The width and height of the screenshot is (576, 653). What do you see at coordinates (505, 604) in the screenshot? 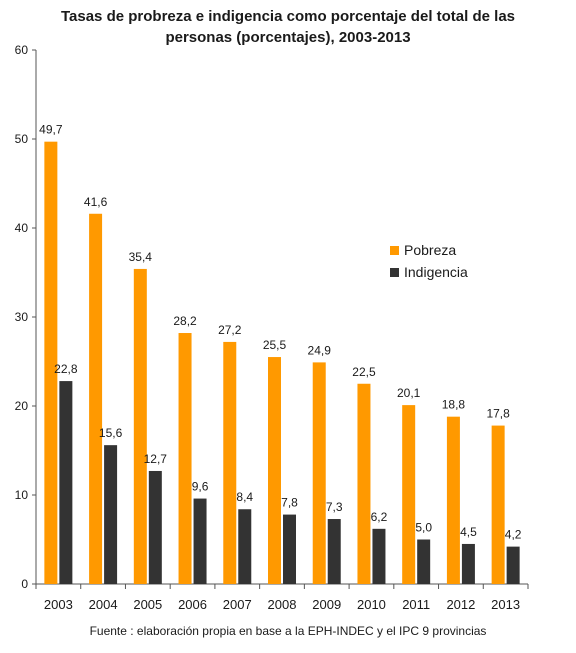
I see `x-tick-label: 2013` at bounding box center [505, 604].